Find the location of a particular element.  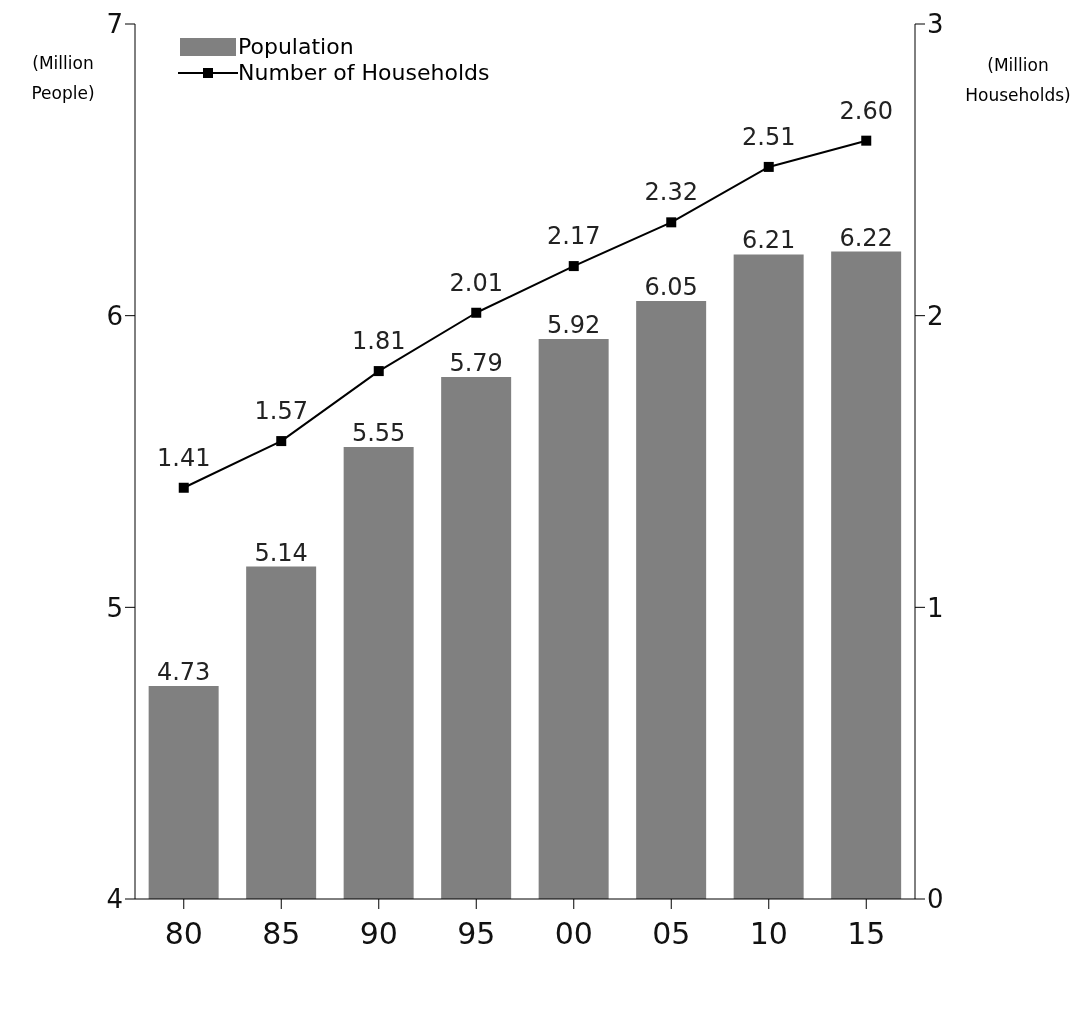

data-label: 5.14 is located at coordinates (281, 552).